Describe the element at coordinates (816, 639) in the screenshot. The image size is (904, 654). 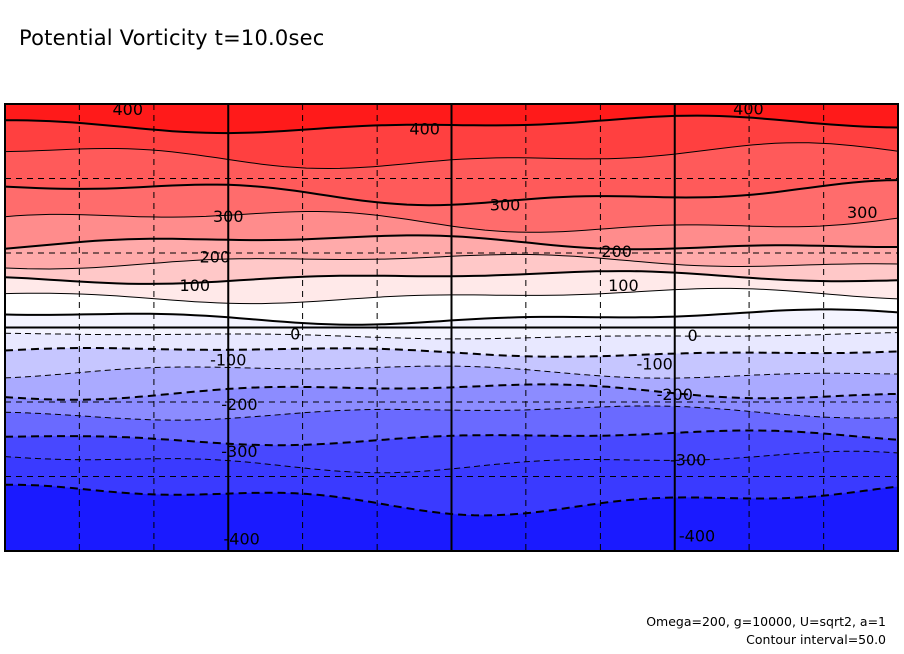
I see `contour-interval-text: Contour interval=50.0` at that location.